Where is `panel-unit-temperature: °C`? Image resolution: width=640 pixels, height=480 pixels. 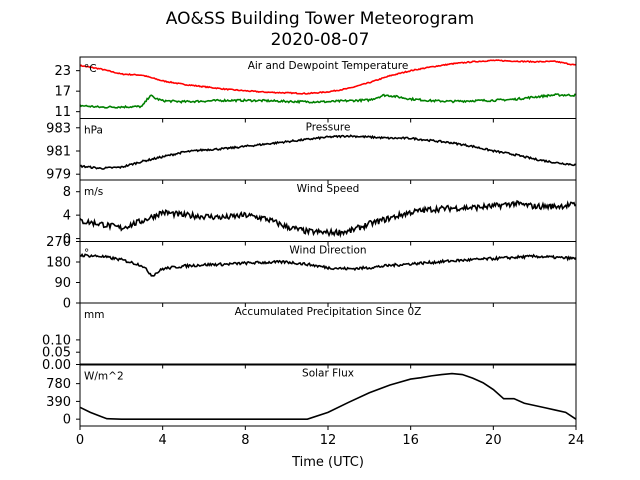
panel-unit-temperature: °C is located at coordinates (90, 69).